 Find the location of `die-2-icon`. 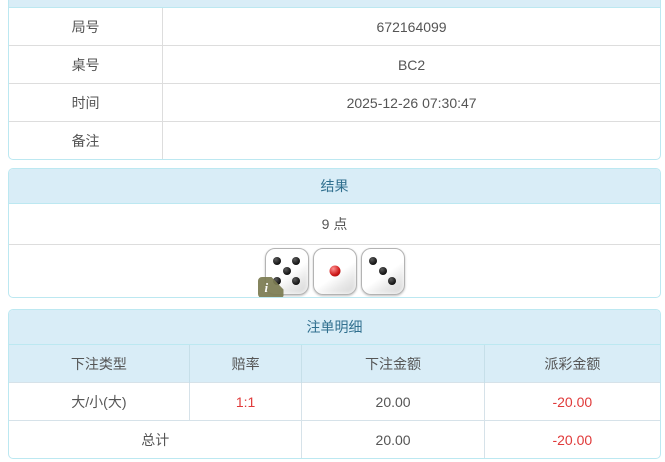

die-2-icon is located at coordinates (334, 271).